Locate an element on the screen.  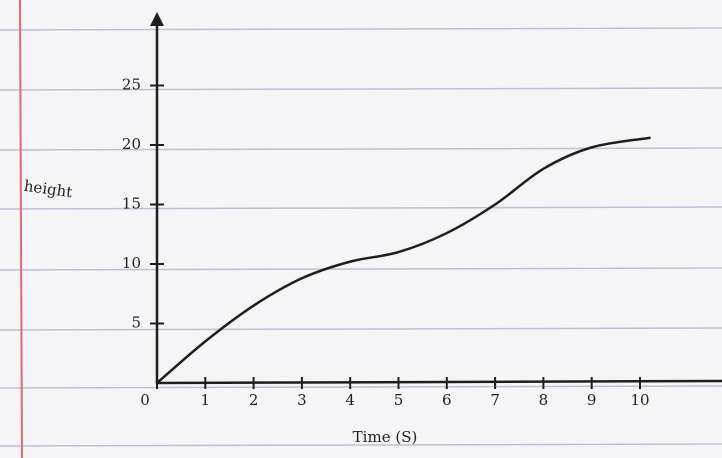
y-tick-label: 10 is located at coordinates (131, 263).